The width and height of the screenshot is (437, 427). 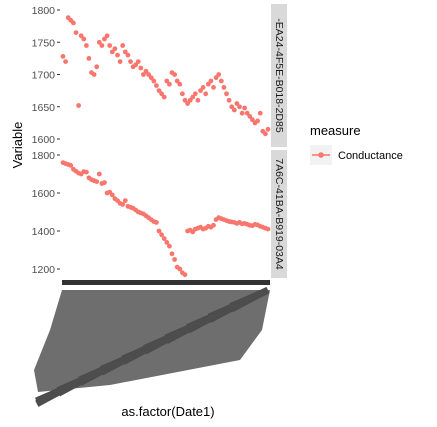 I want to click on x-axis-band, so click(x=166, y=282).